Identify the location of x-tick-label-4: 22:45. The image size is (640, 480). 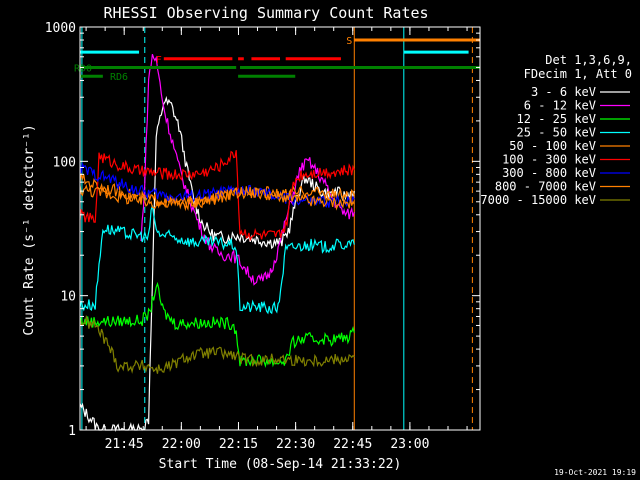
(352, 444).